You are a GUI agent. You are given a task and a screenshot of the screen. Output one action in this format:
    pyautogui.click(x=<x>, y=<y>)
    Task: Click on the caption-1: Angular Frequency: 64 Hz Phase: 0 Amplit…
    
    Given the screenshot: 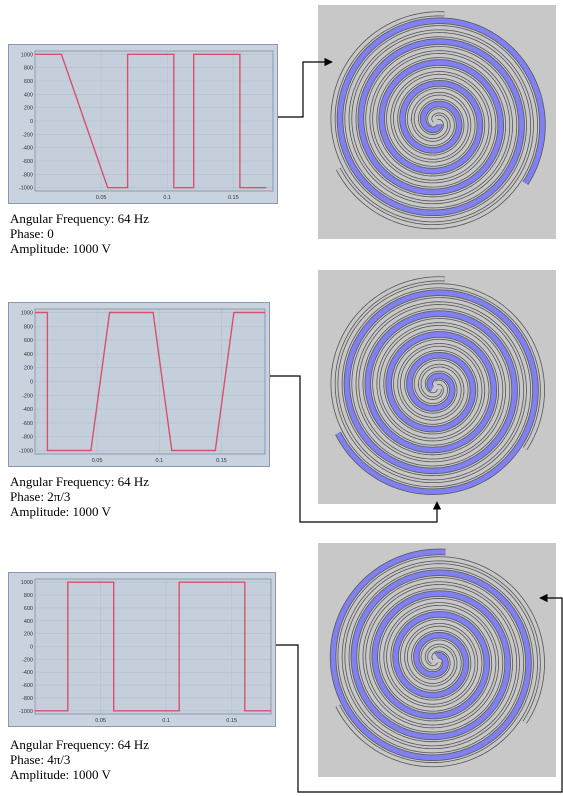 What is the action you would take?
    pyautogui.click(x=79, y=233)
    